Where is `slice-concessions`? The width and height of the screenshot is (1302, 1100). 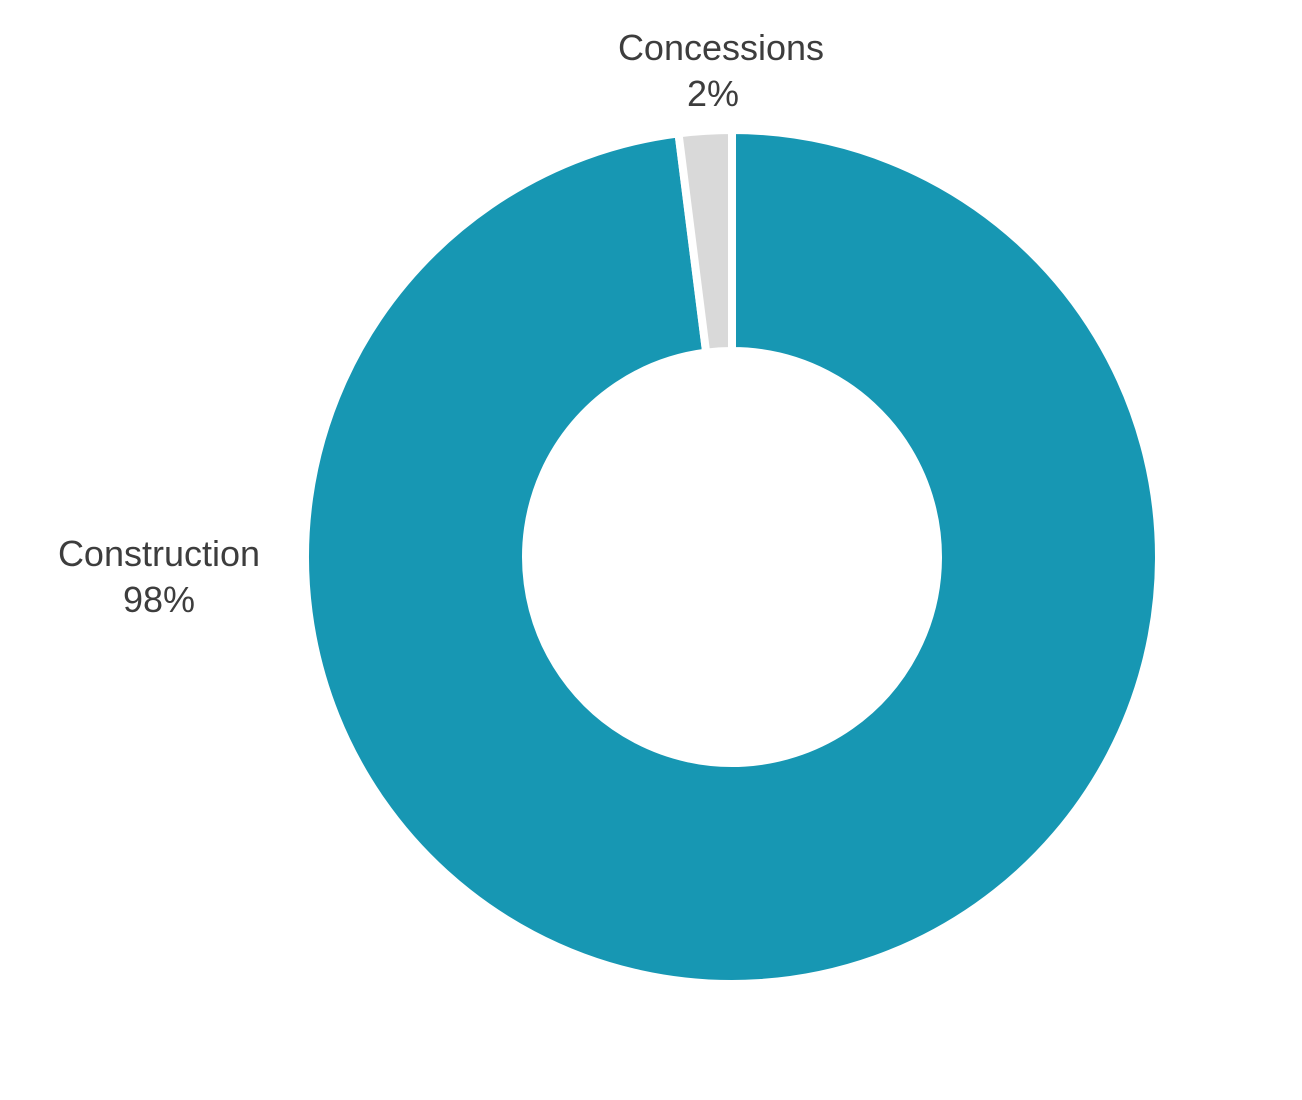
slice-concessions is located at coordinates (705, 241).